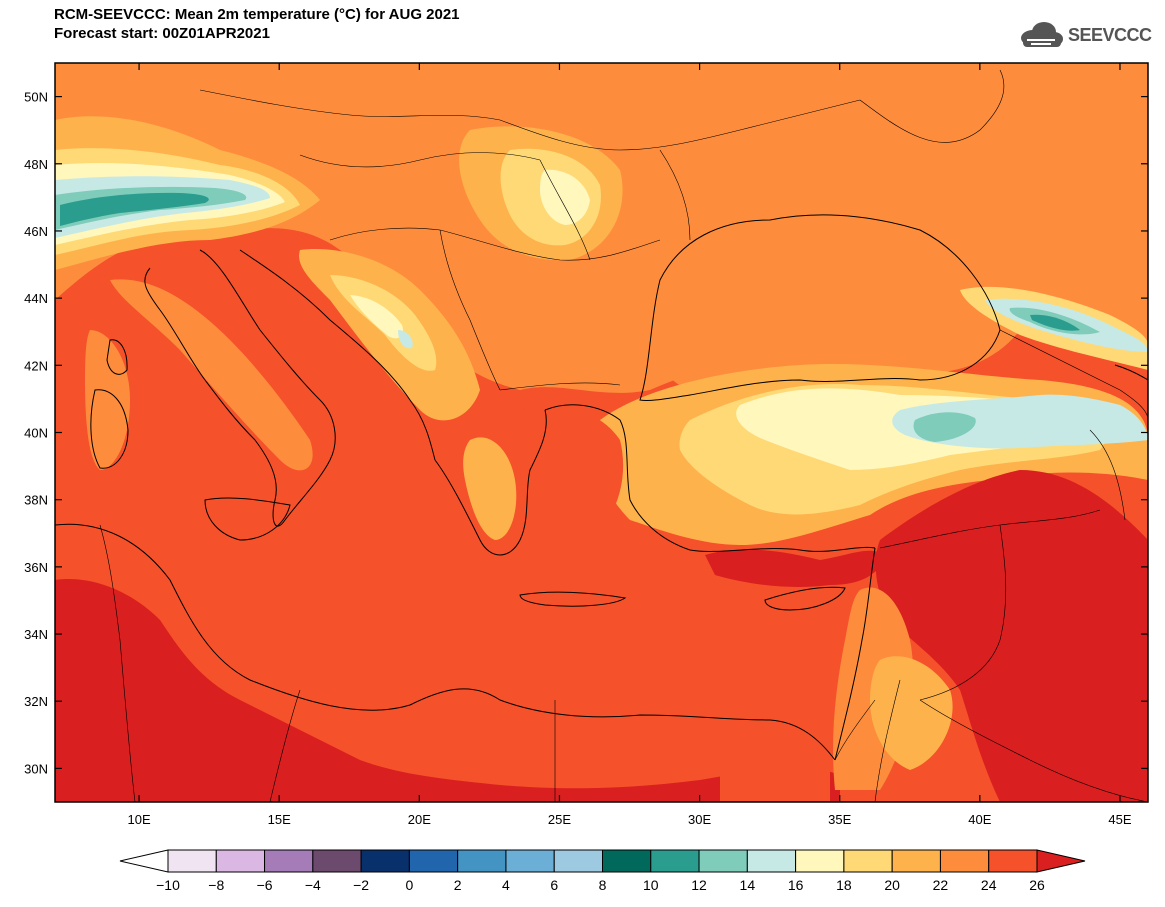 This screenshot has height=907, width=1165. Describe the element at coordinates (458, 885) in the screenshot. I see `colorbar-label: 2` at that location.